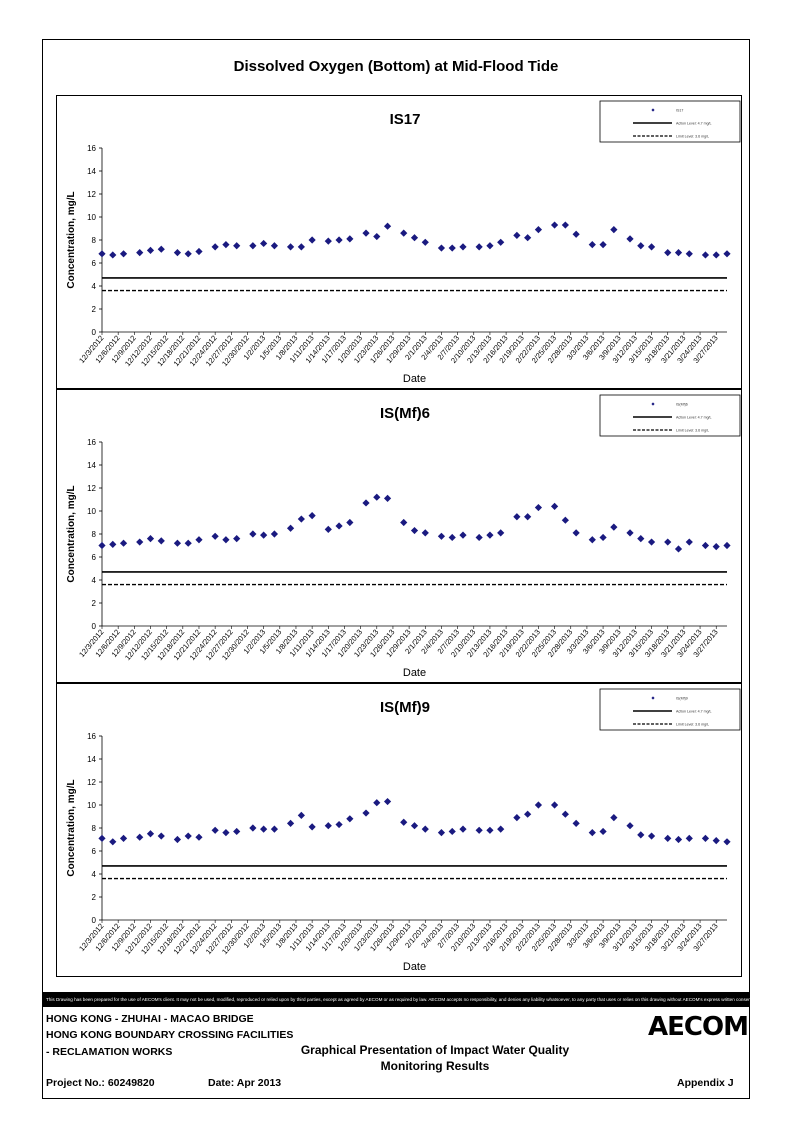 This screenshot has width=794, height=1122. What do you see at coordinates (91, 148) in the screenshot?
I see `y-tick-label: 16` at bounding box center [91, 148].